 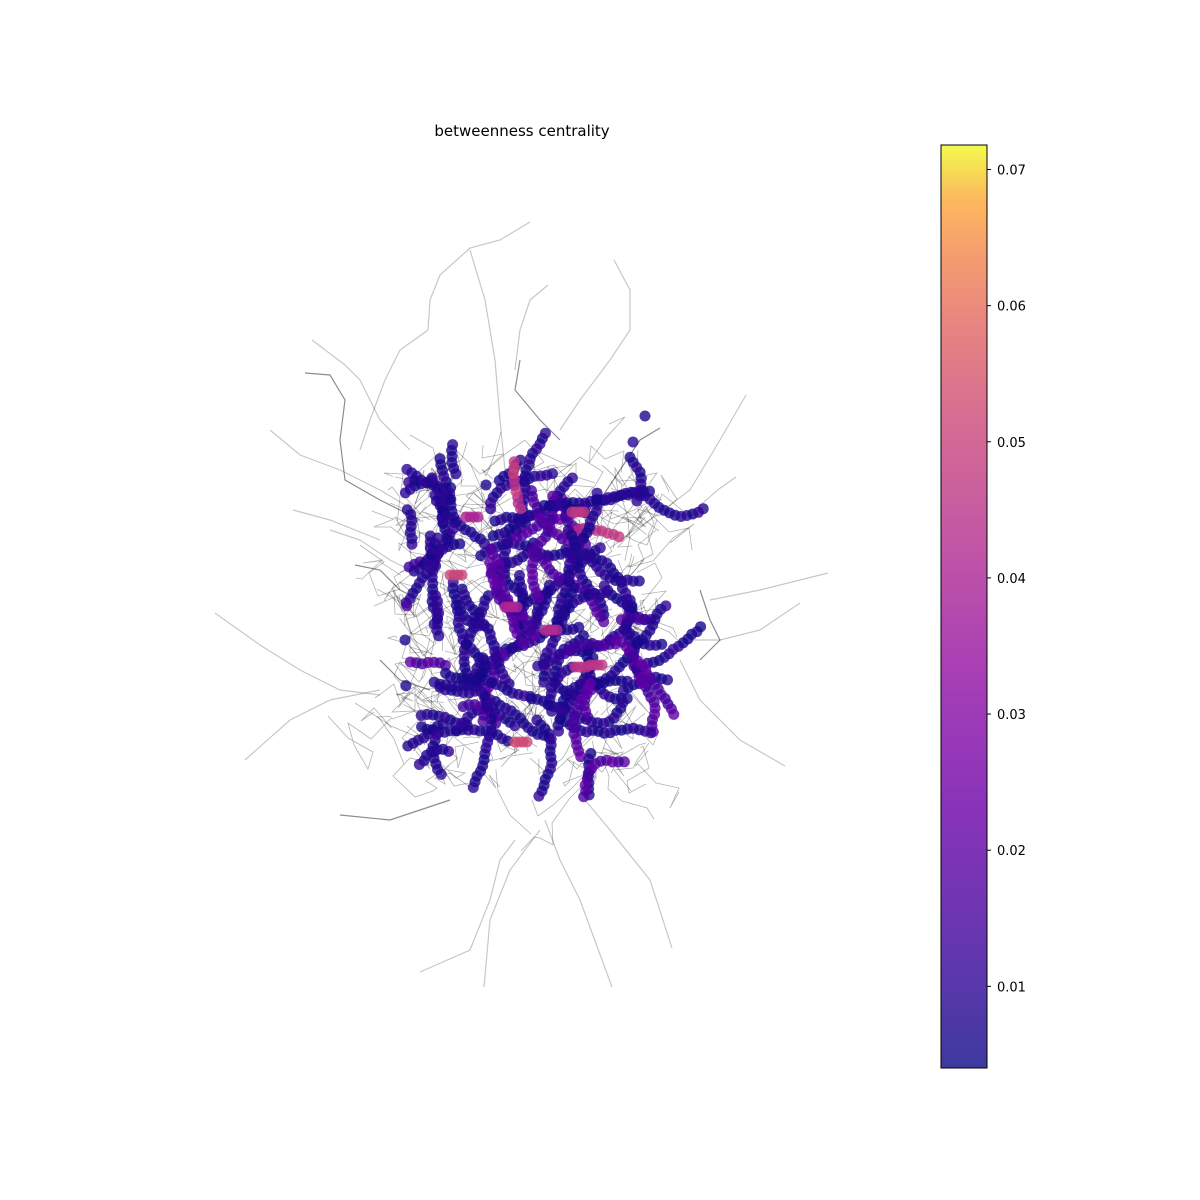 I want to click on colorbar-tick-label: 0.04, so click(x=1011, y=579).